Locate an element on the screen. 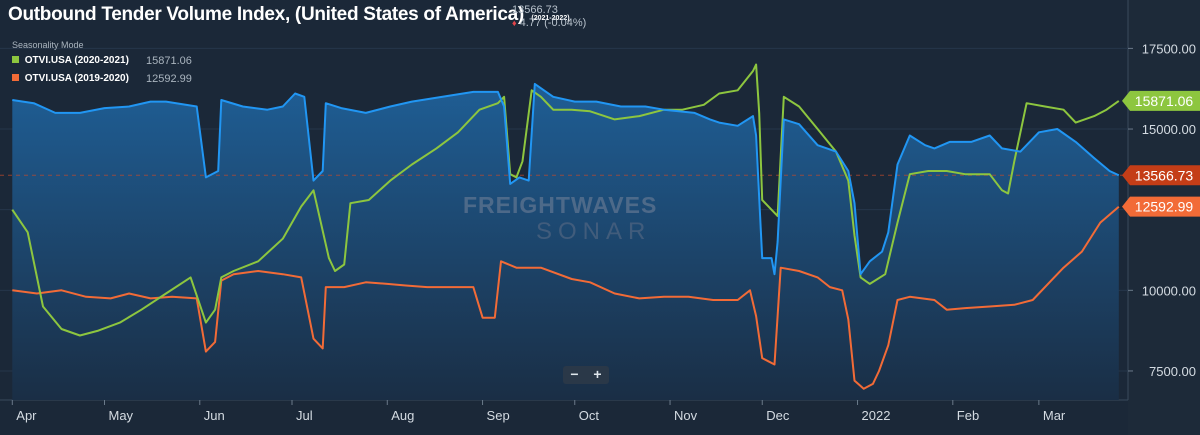 This screenshot has width=1200, height=435. y-tick-label: 10000.00 is located at coordinates (1169, 290).